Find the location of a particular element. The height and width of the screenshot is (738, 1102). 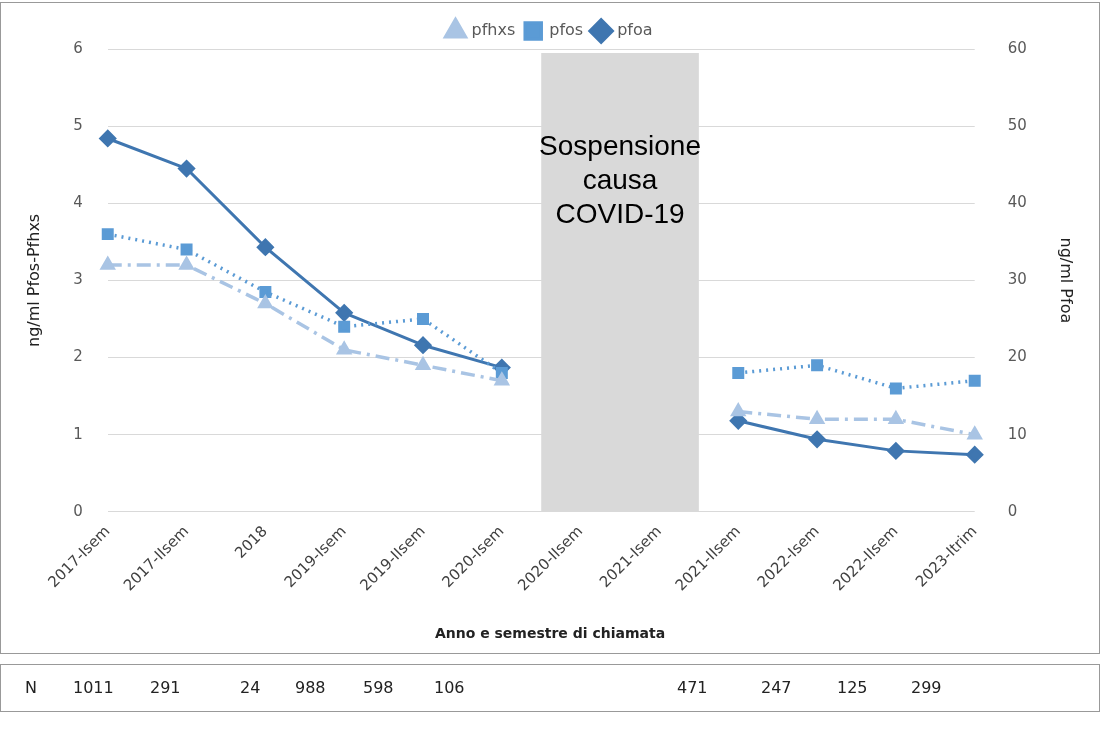

y-tick-label: 2 is located at coordinates (78, 356).